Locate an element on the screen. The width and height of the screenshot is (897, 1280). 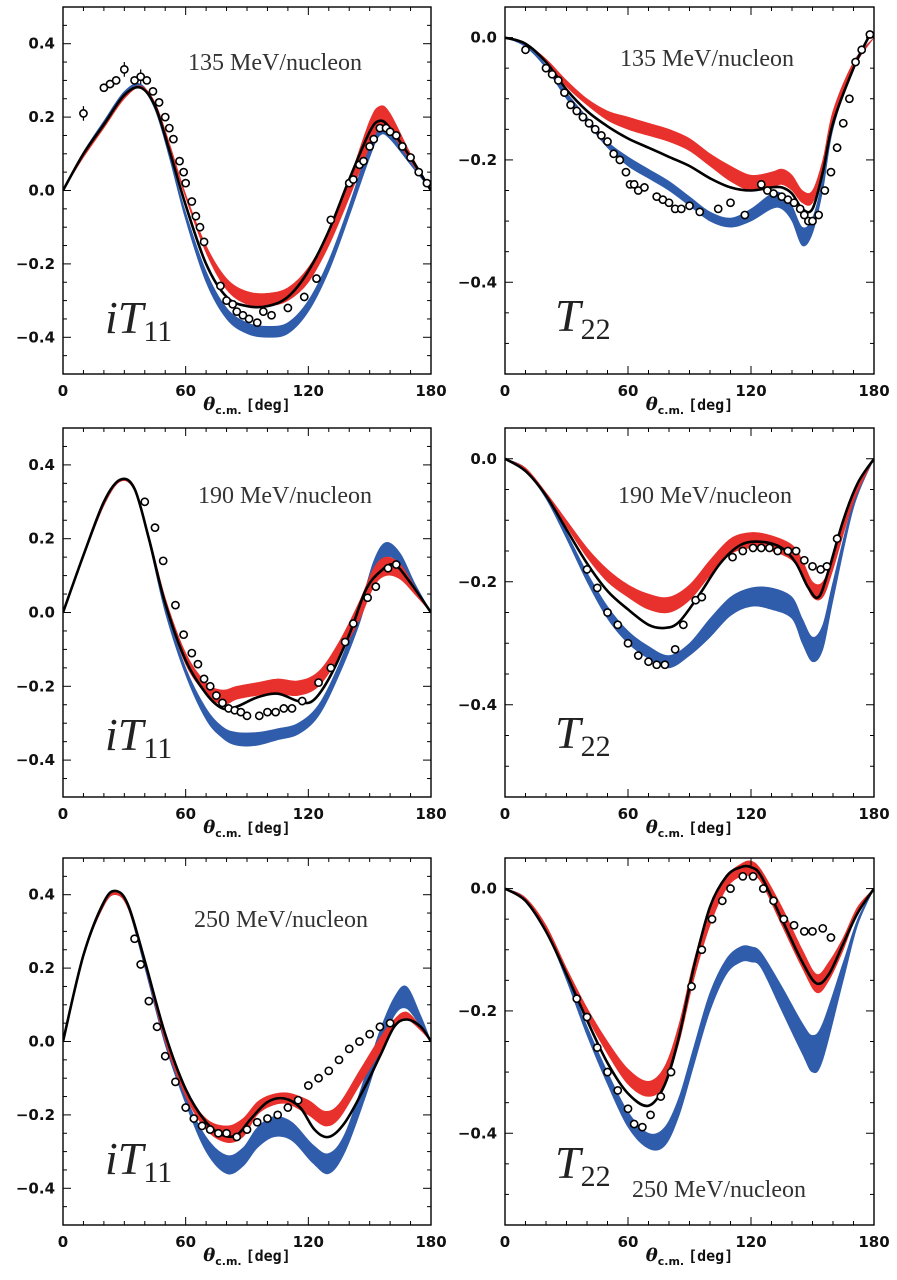
blue-band is located at coordinates (247, 612).